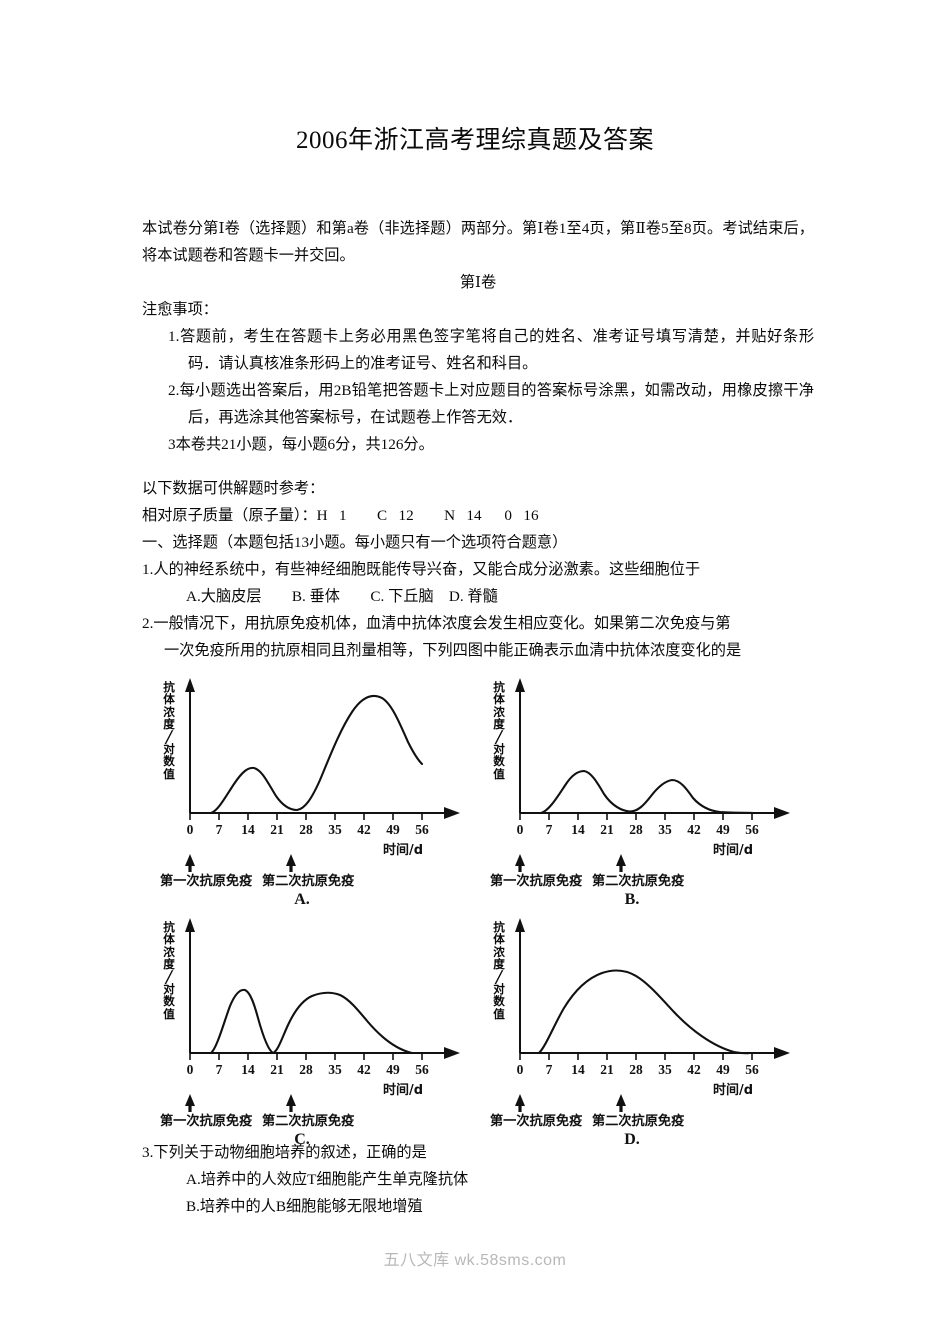 This screenshot has height=1344, width=950. Describe the element at coordinates (442, 623) in the screenshot. I see `question-2-text-1: 一般情况下，用抗原免疫机体，血清中抗体浓度会发生相应变化。如果第二次免疫与第` at that location.